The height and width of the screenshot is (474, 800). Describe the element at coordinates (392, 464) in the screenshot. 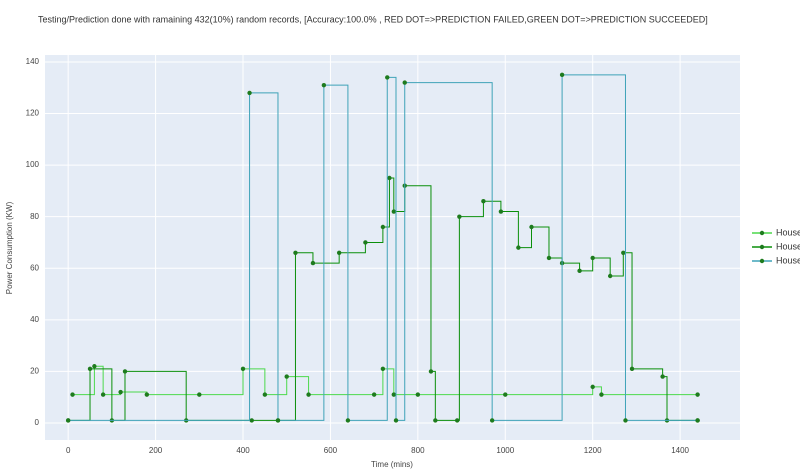

I see `x-axis-label: Time (mins)` at that location.